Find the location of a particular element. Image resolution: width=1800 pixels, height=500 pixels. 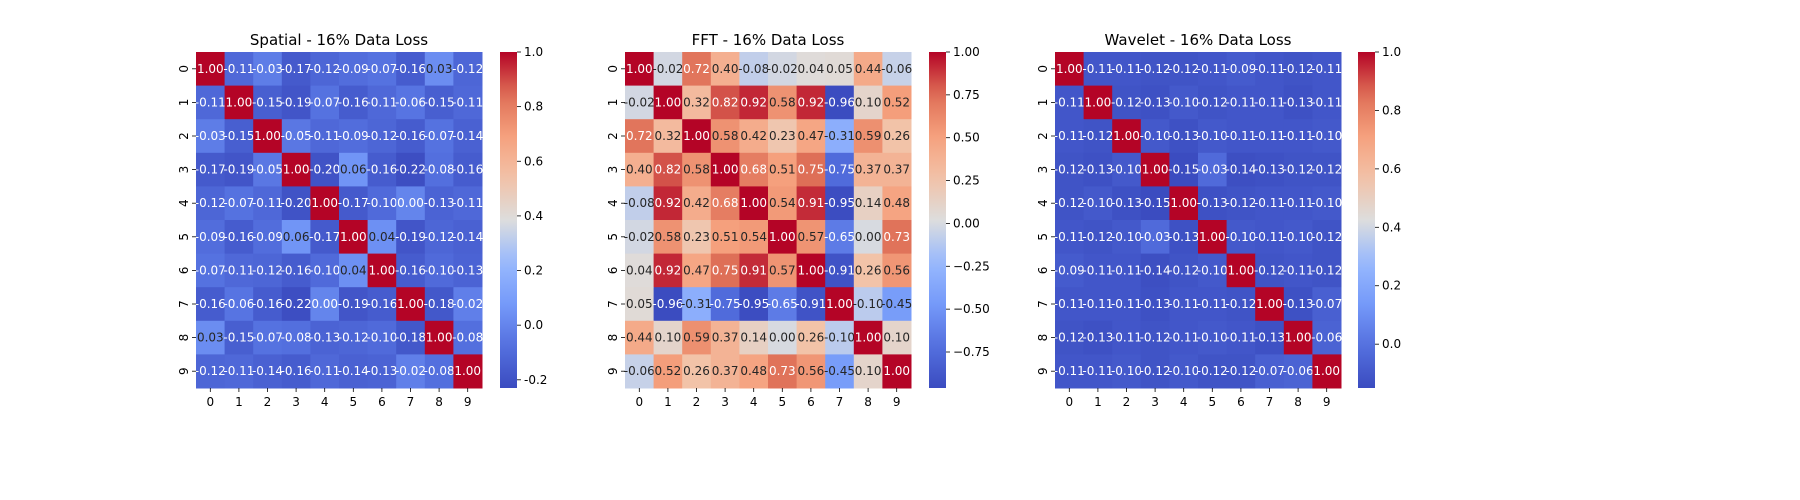

cell-value-label: 0.03 is located at coordinates (439, 69).